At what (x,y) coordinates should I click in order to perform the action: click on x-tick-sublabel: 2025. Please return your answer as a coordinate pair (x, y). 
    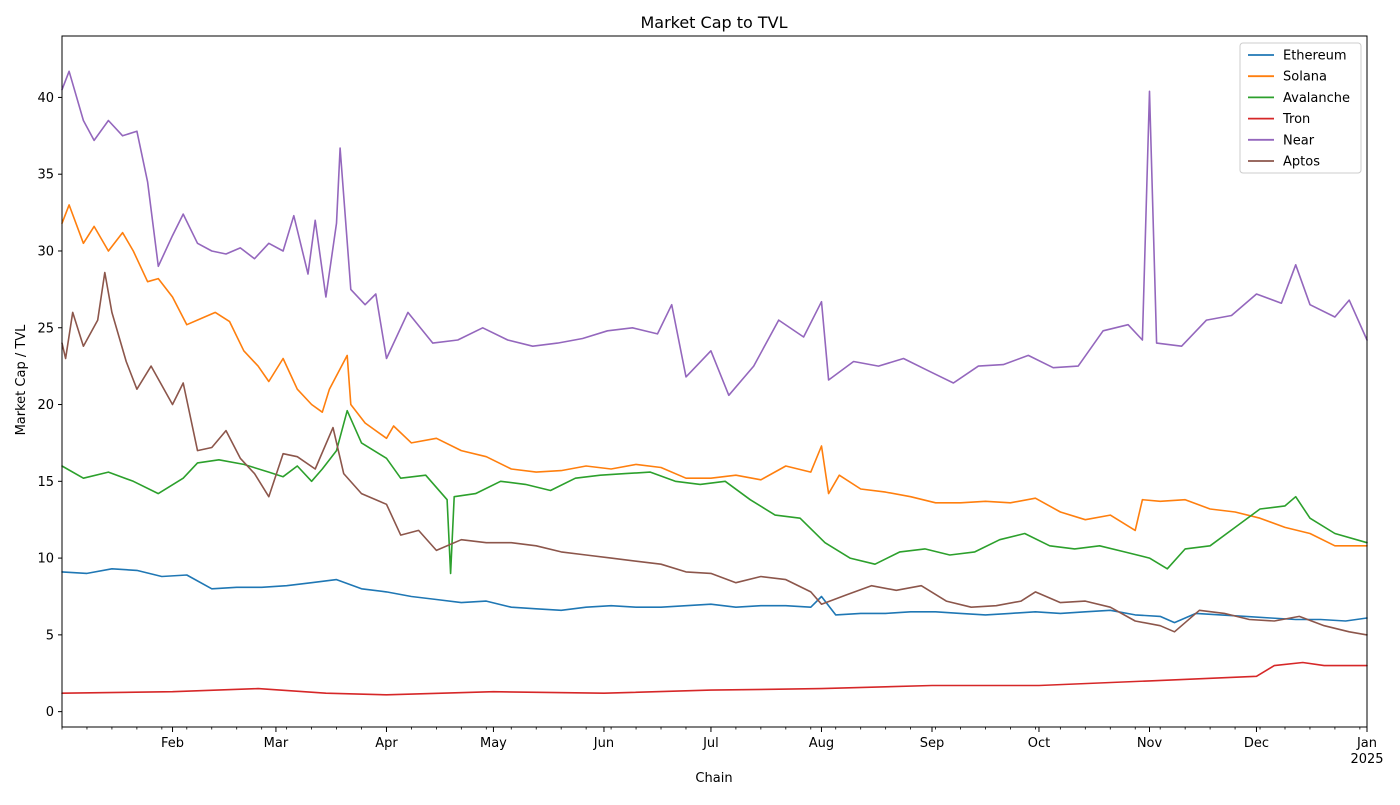
    Looking at the image, I should click on (1366, 759).